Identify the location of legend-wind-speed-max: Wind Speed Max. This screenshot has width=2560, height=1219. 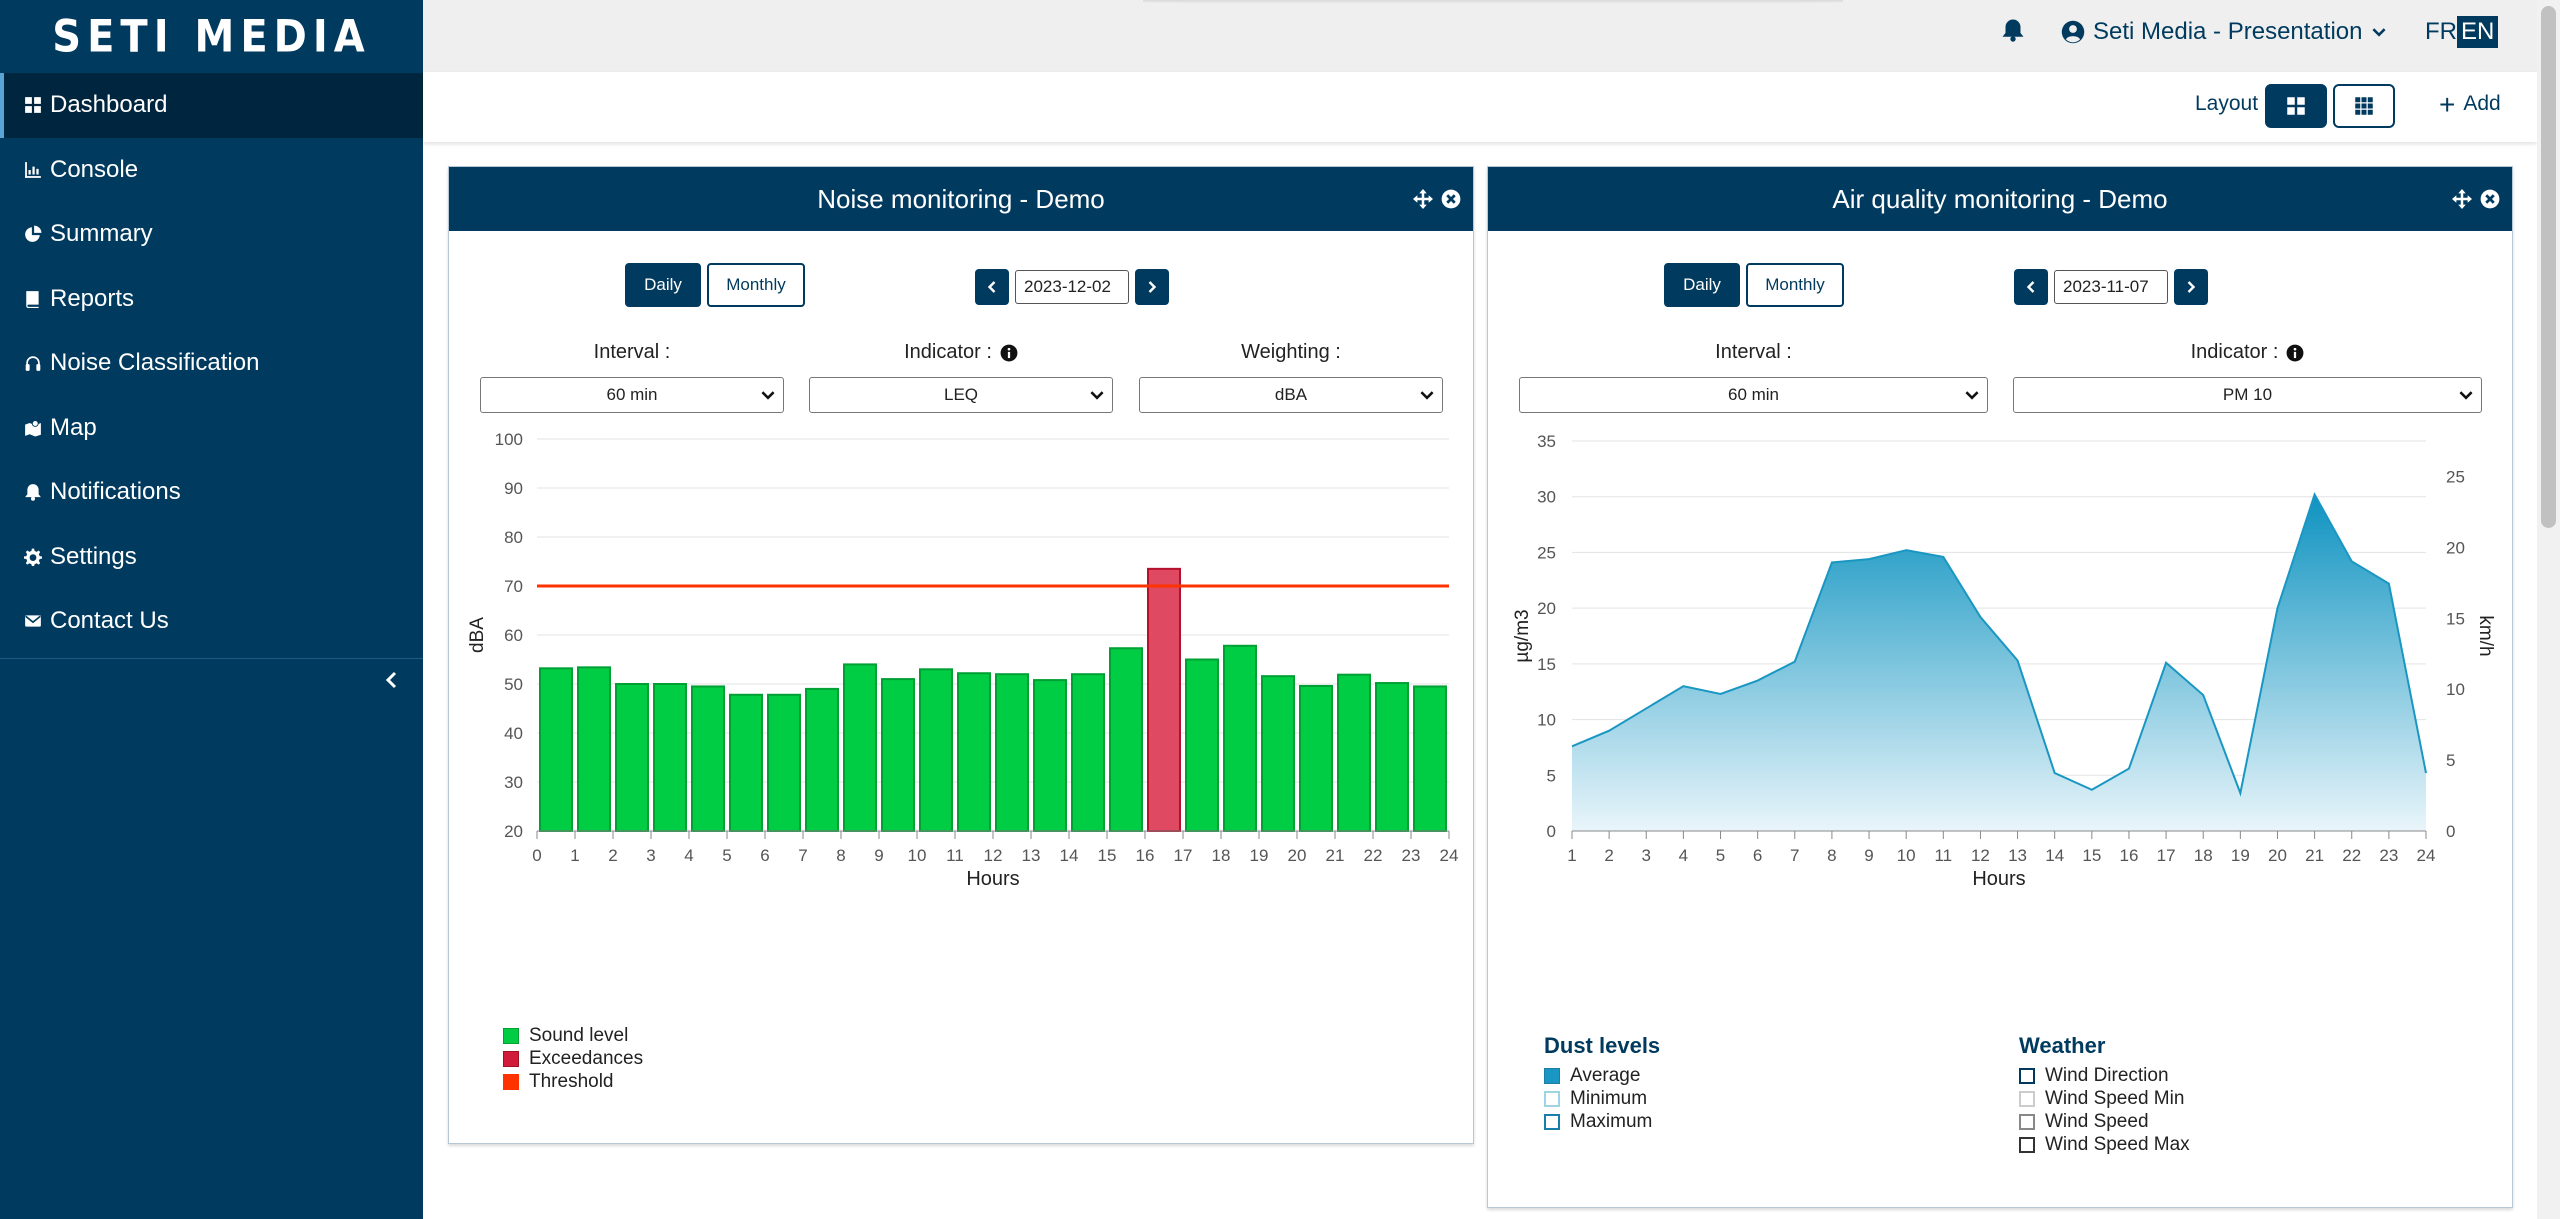
(2104, 1145).